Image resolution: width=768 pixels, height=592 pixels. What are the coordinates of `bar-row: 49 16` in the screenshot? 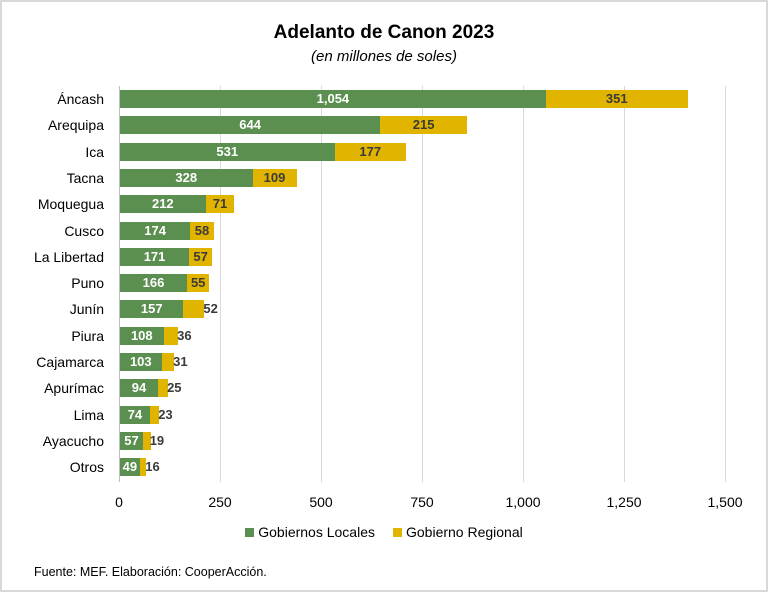 It's located at (422, 467).